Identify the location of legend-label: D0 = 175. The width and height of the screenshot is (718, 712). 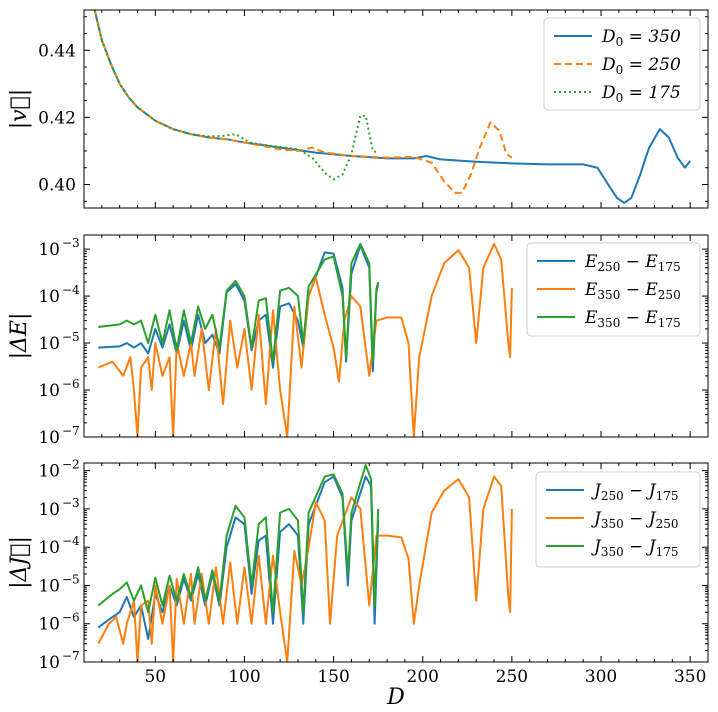
(641, 94).